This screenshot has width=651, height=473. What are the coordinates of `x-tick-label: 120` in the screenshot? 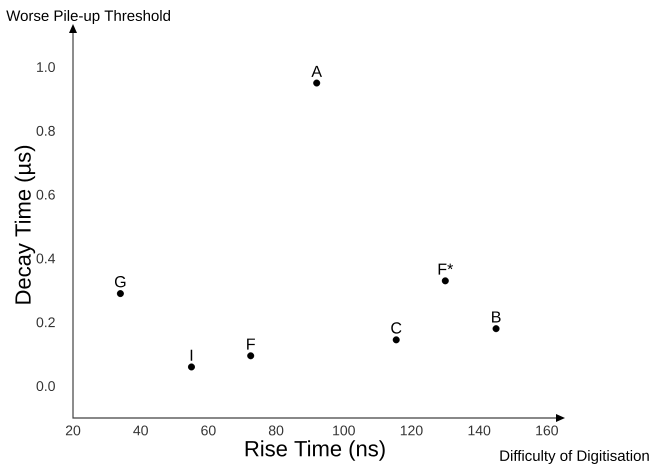 It's located at (411, 431).